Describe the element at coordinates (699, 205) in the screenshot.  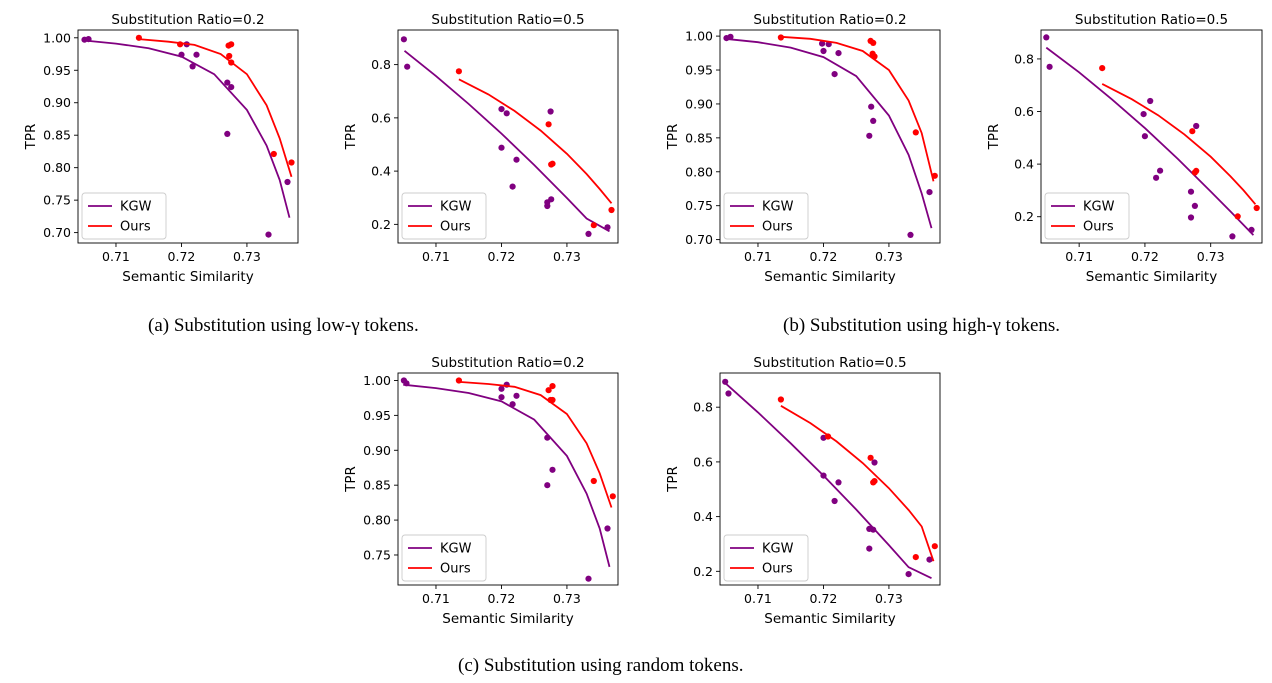
I see `y-tick-label: 0.75` at that location.